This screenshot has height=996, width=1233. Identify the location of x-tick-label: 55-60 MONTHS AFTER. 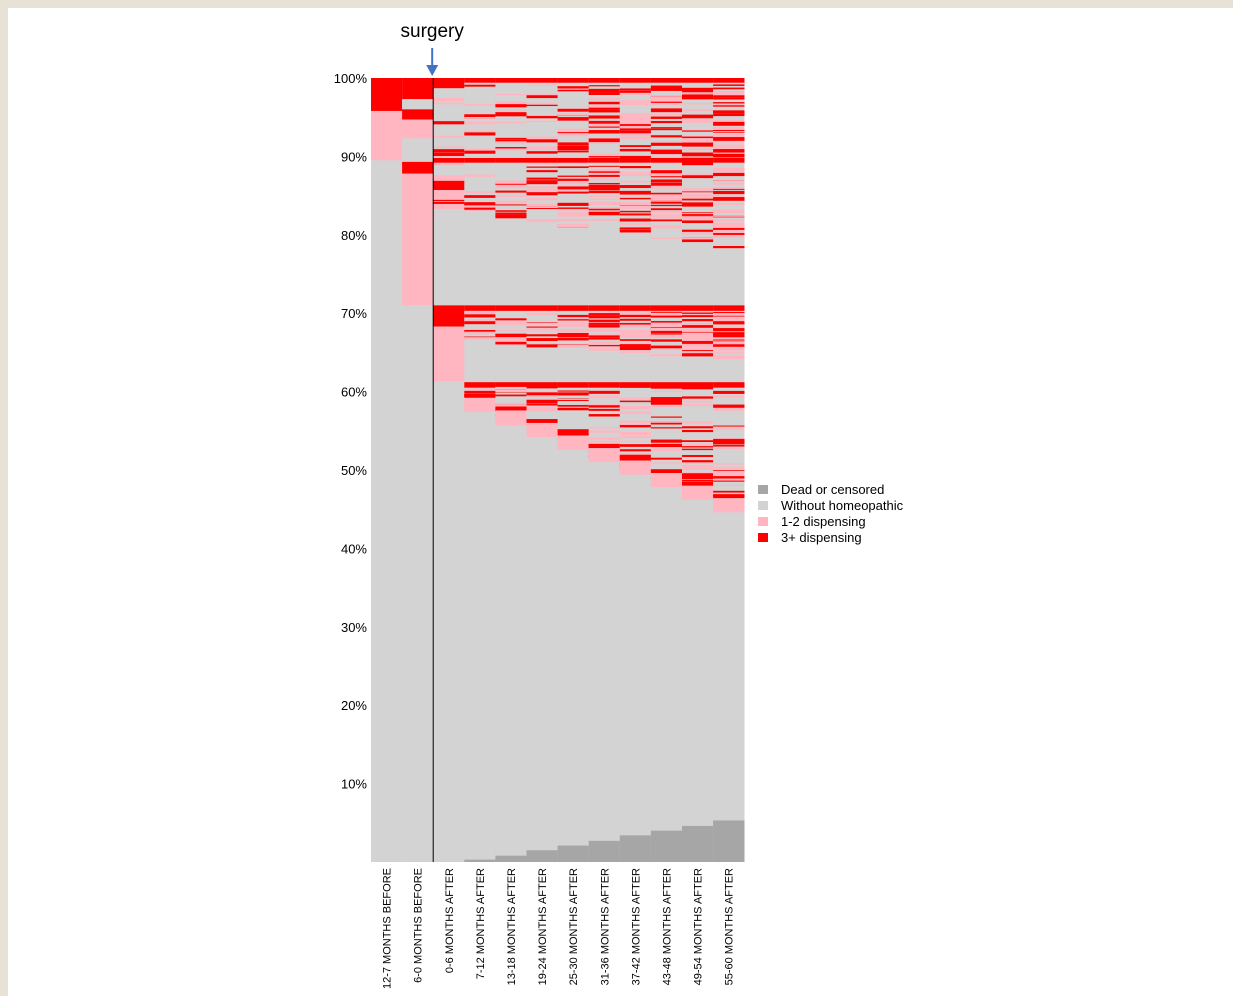
(730, 926).